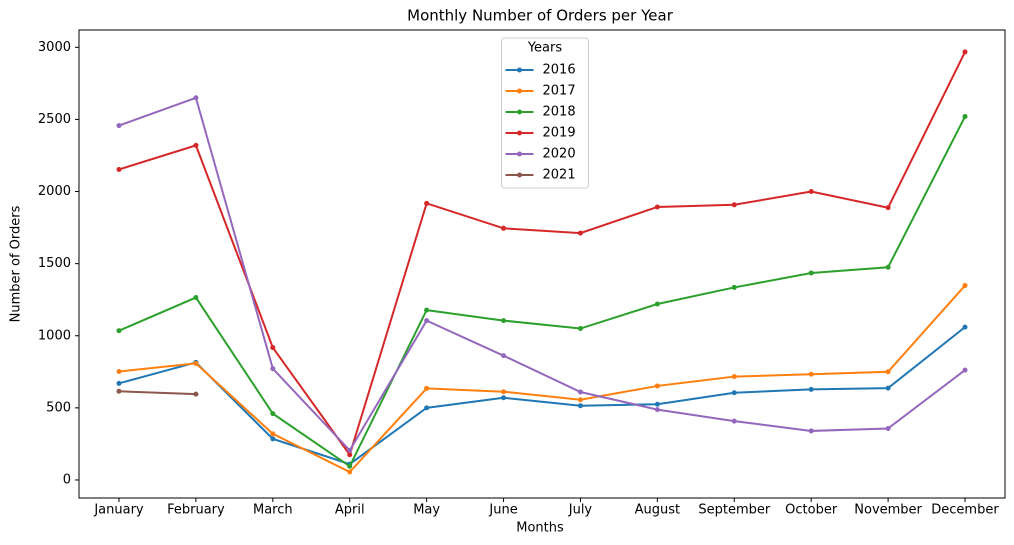 Image resolution: width=1014 pixels, height=545 pixels. What do you see at coordinates (734, 510) in the screenshot?
I see `x-tick-label: September` at bounding box center [734, 510].